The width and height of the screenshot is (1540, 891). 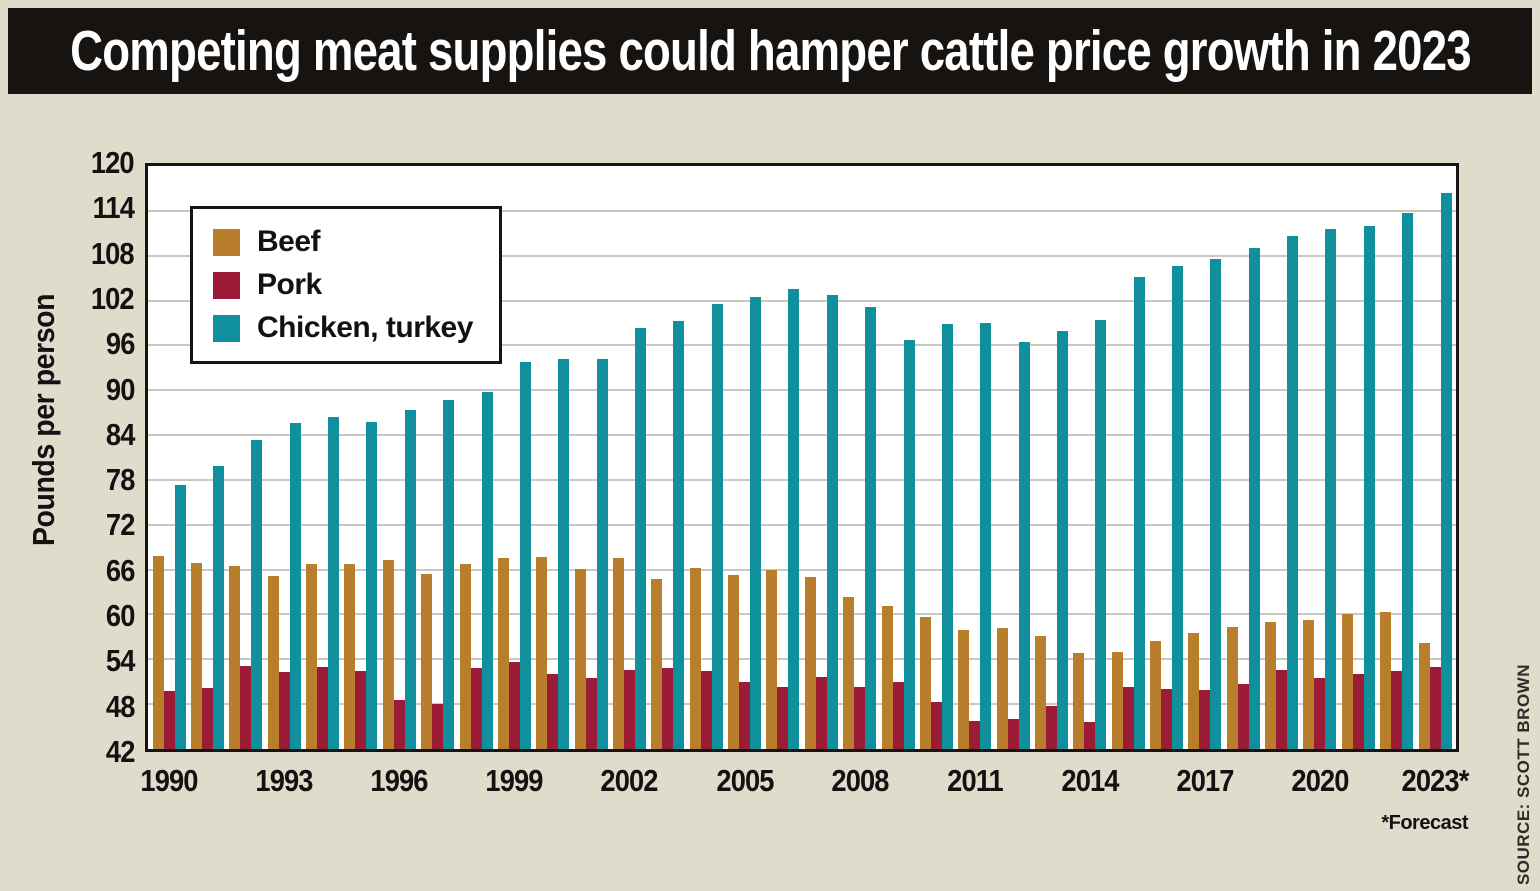 What do you see at coordinates (706, 457) in the screenshot?
I see `bar-group-2004` at bounding box center [706, 457].